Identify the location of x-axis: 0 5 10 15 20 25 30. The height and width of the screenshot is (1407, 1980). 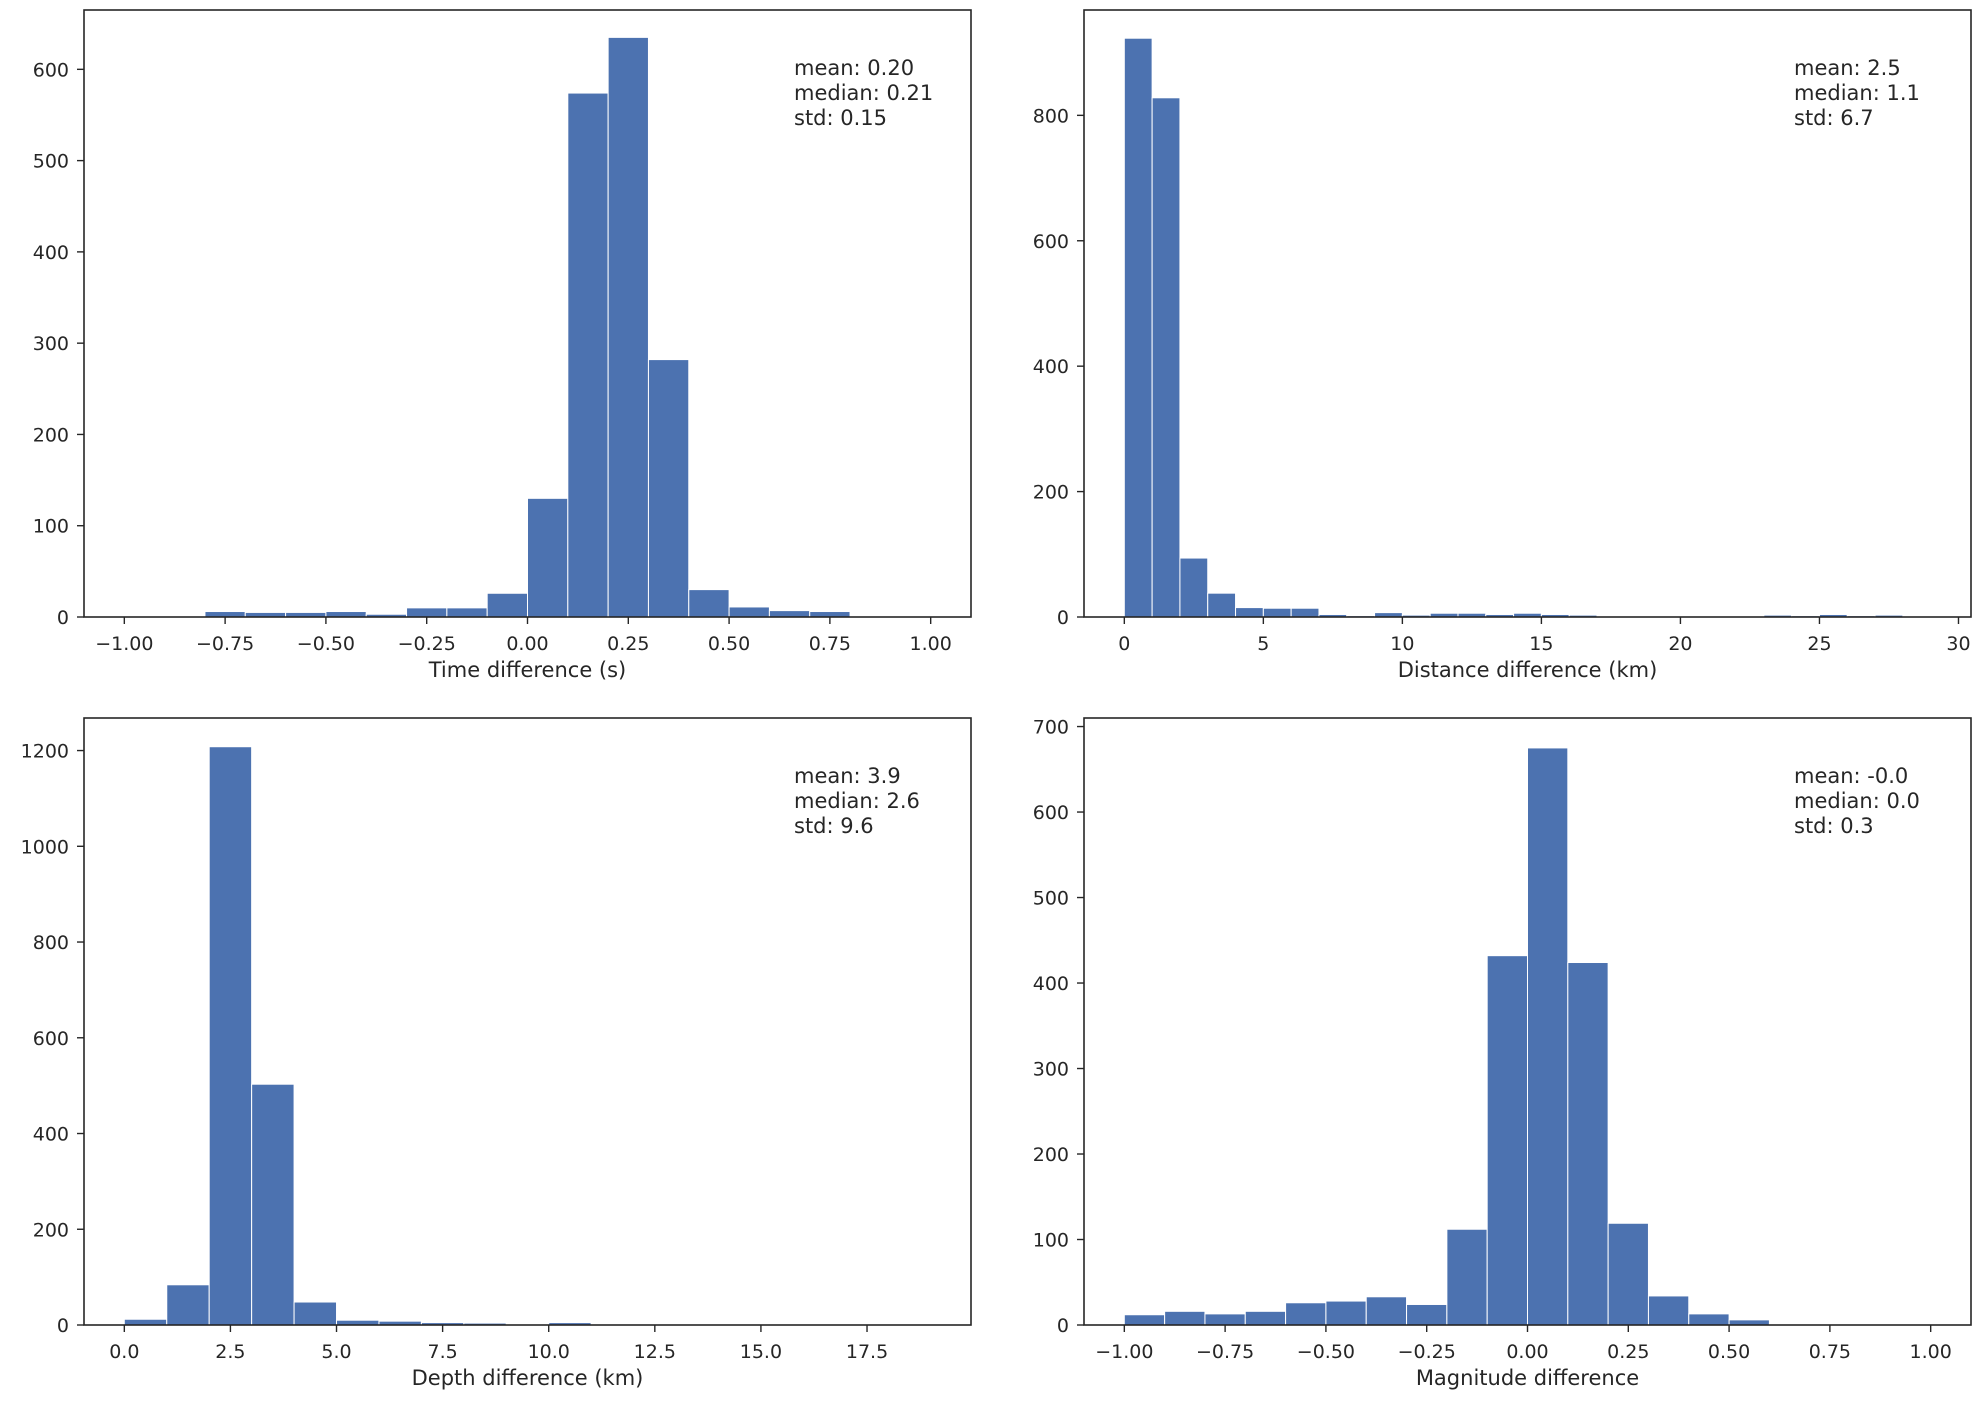
(1544, 636).